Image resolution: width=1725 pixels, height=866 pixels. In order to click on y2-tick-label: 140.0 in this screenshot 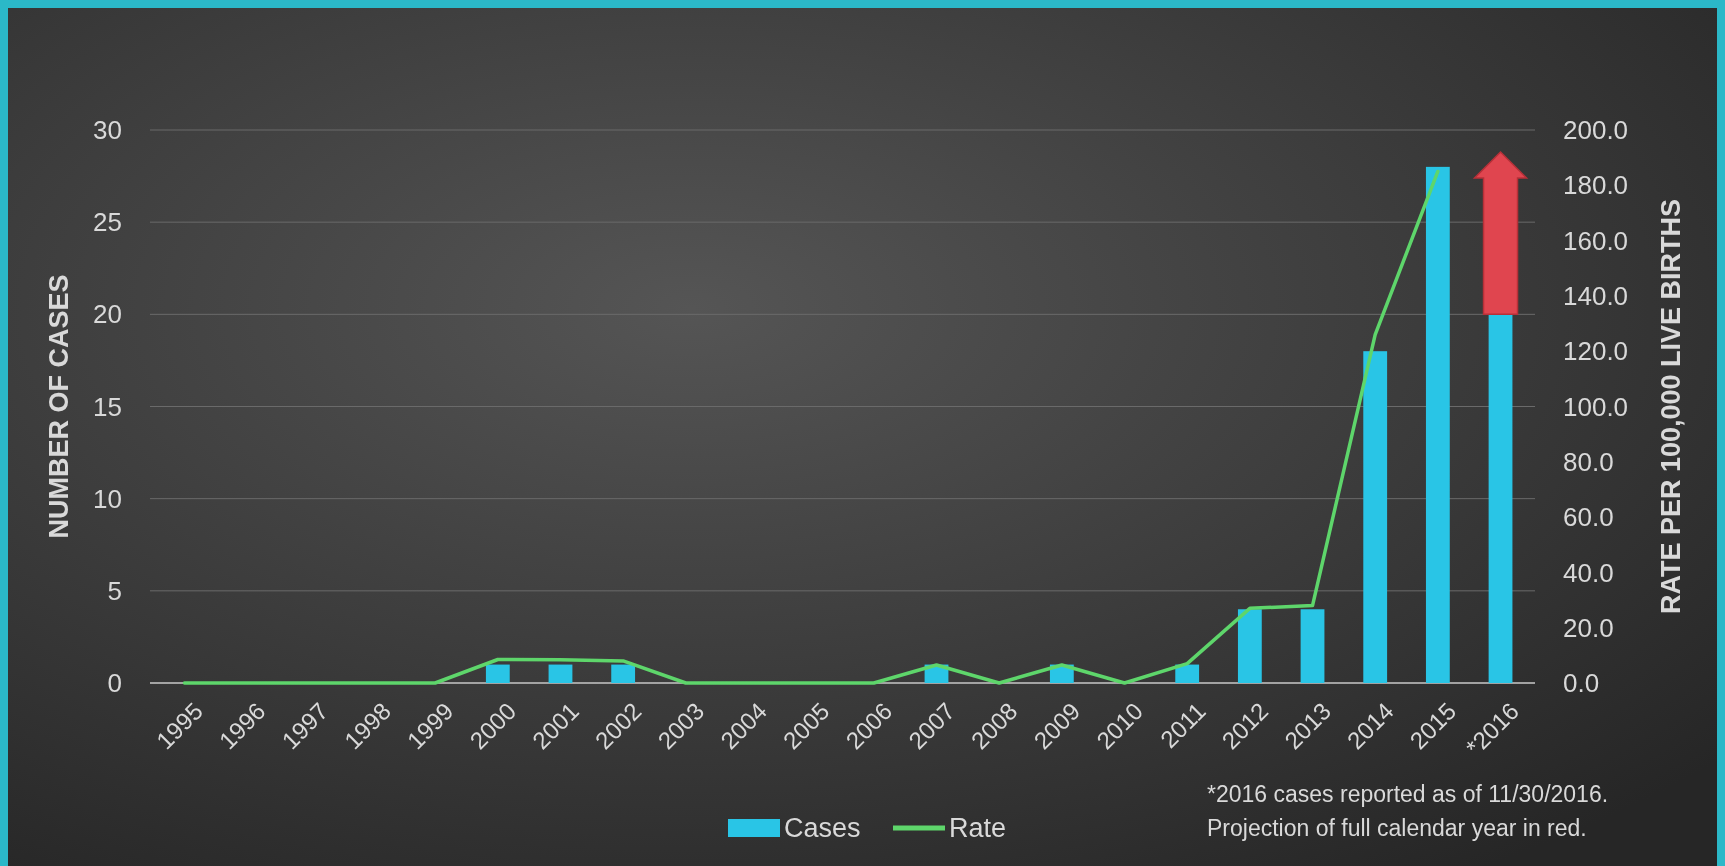, I will do `click(1596, 296)`.